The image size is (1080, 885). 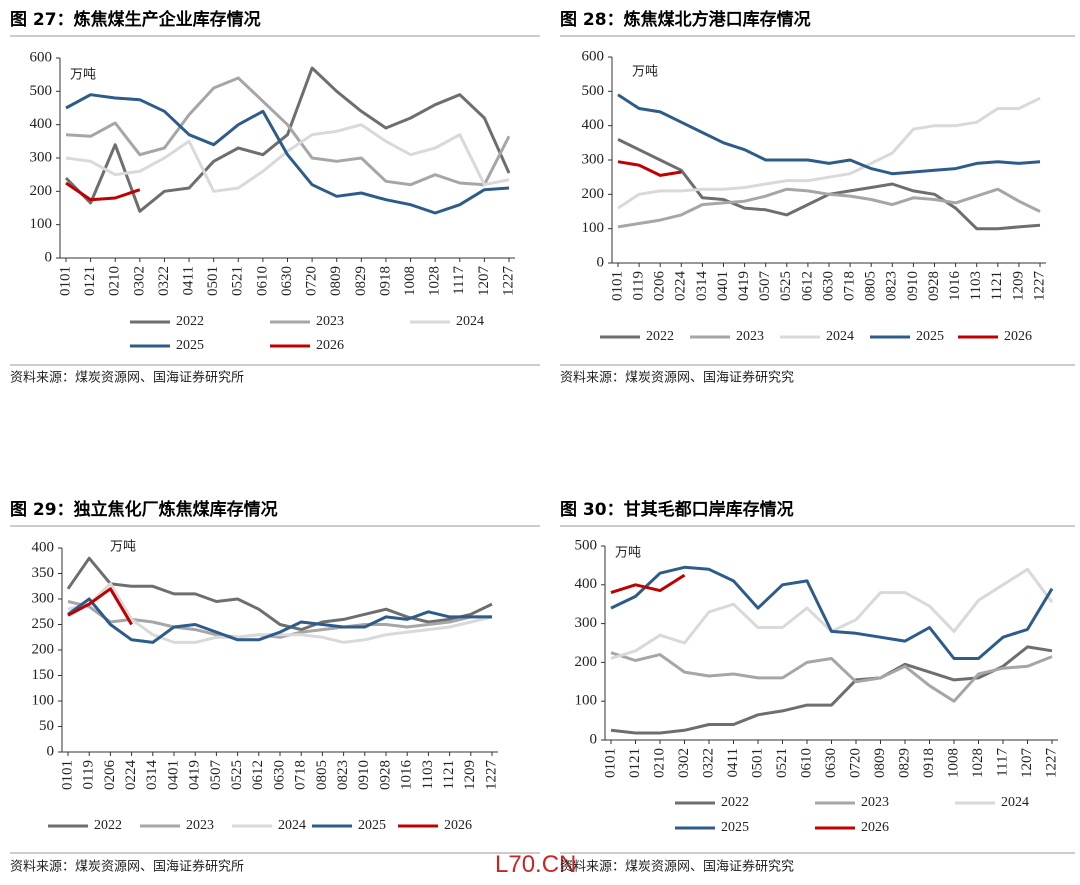 I want to click on y-tick-label: 150, so click(x=43, y=675).